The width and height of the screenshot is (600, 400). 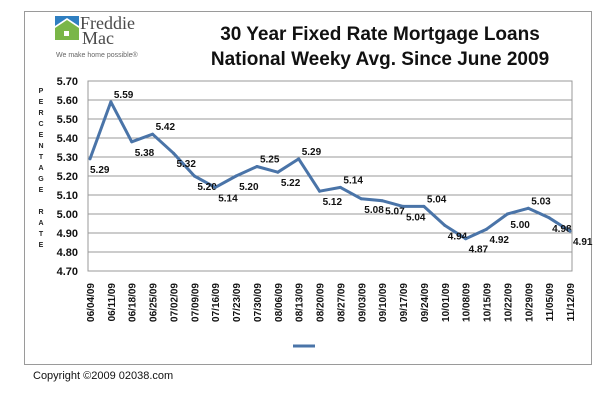 I want to click on data-label: 5.38, so click(x=145, y=153).